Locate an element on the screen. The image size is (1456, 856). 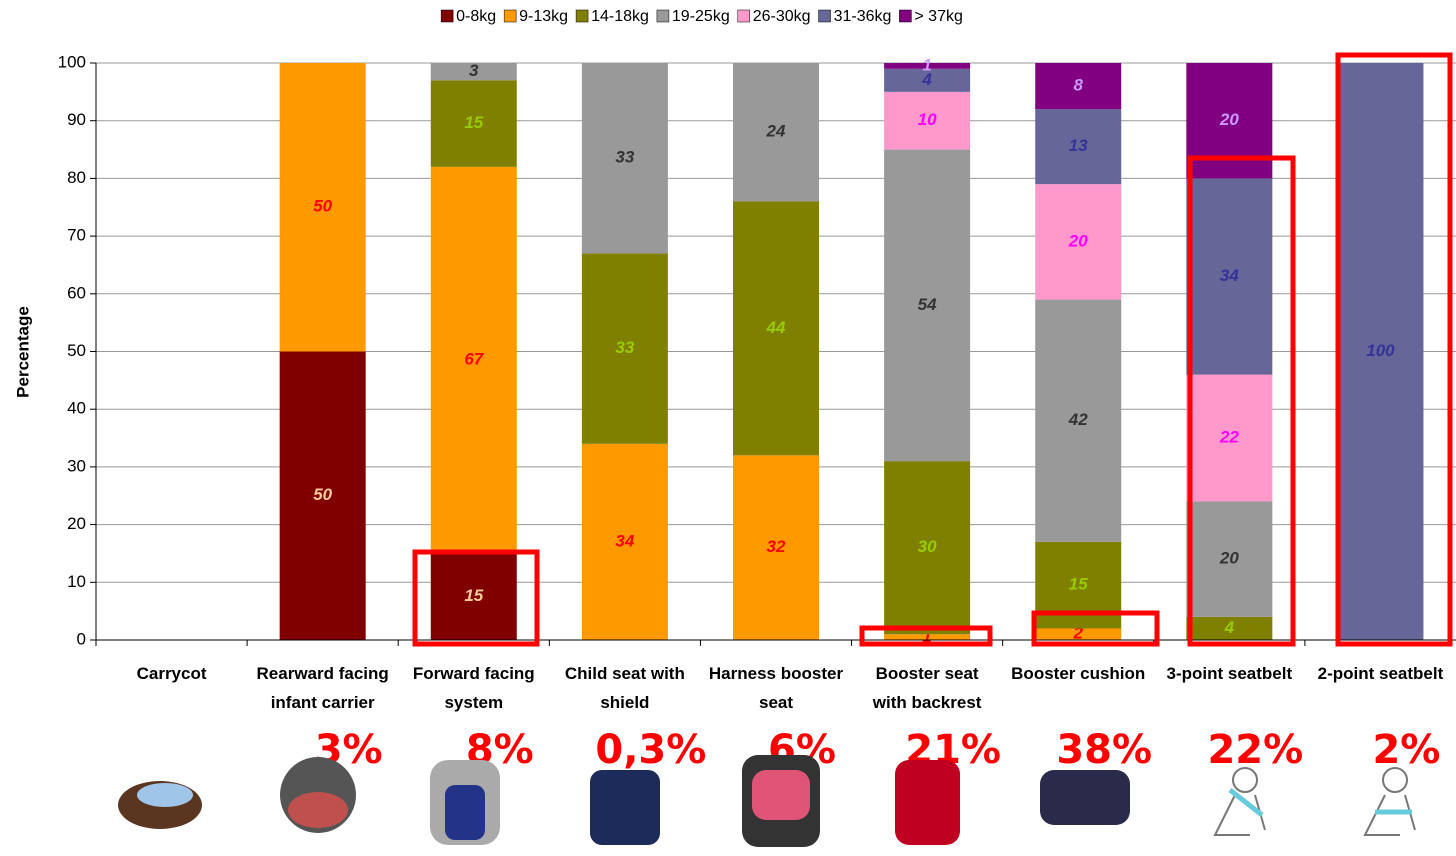
usage-label: 2% is located at coordinates (1406, 750).